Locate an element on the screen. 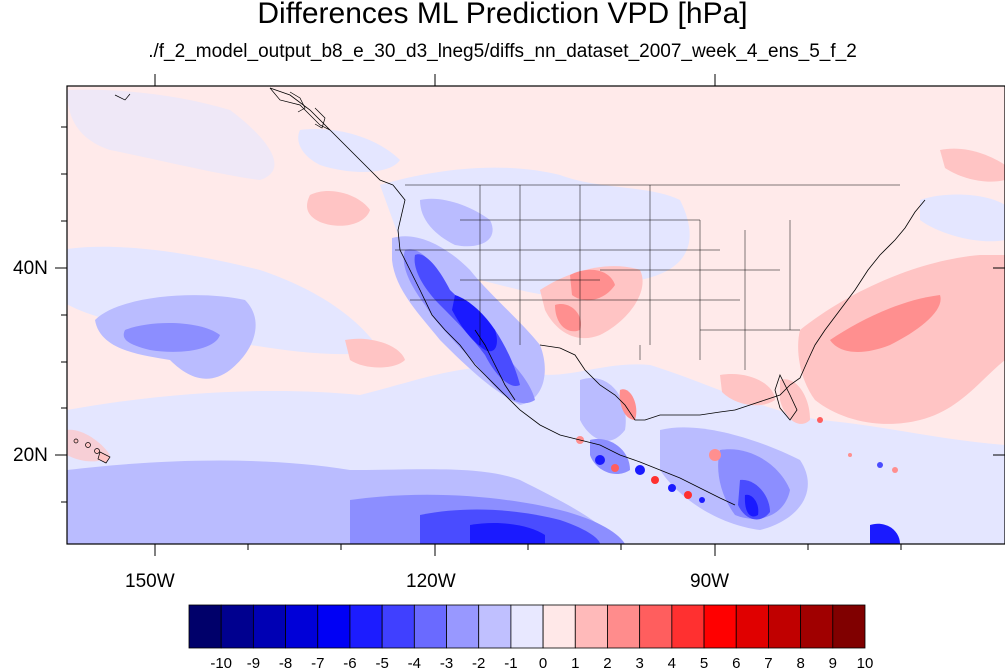  colorbar-tick-label: -3 is located at coordinates (446, 663).